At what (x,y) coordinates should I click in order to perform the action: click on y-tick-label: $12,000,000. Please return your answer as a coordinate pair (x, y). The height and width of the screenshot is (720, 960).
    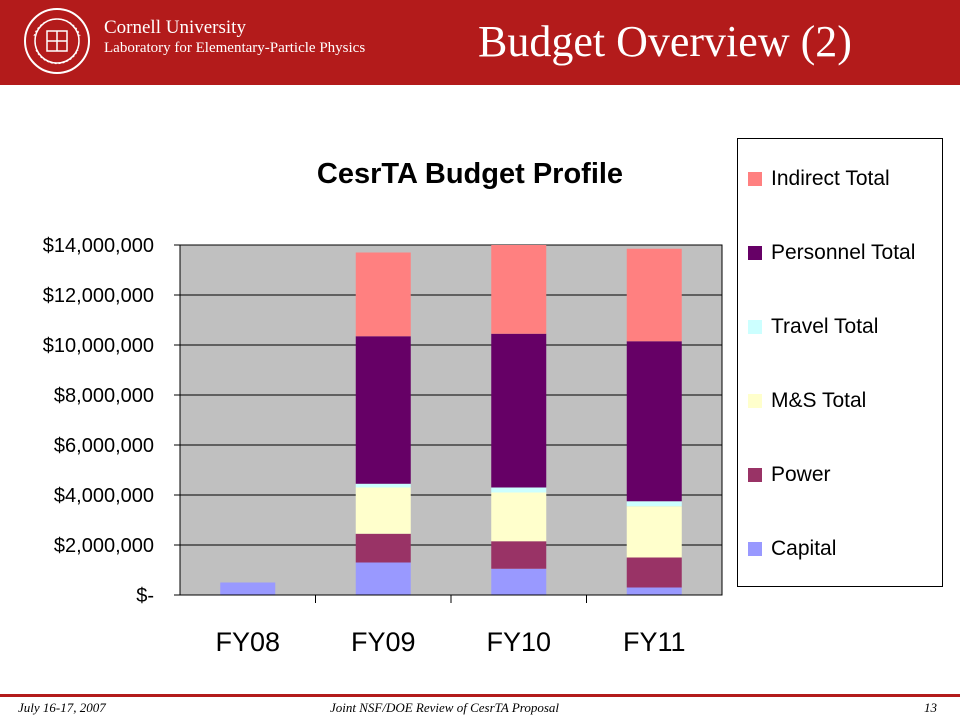
    Looking at the image, I should click on (98, 296).